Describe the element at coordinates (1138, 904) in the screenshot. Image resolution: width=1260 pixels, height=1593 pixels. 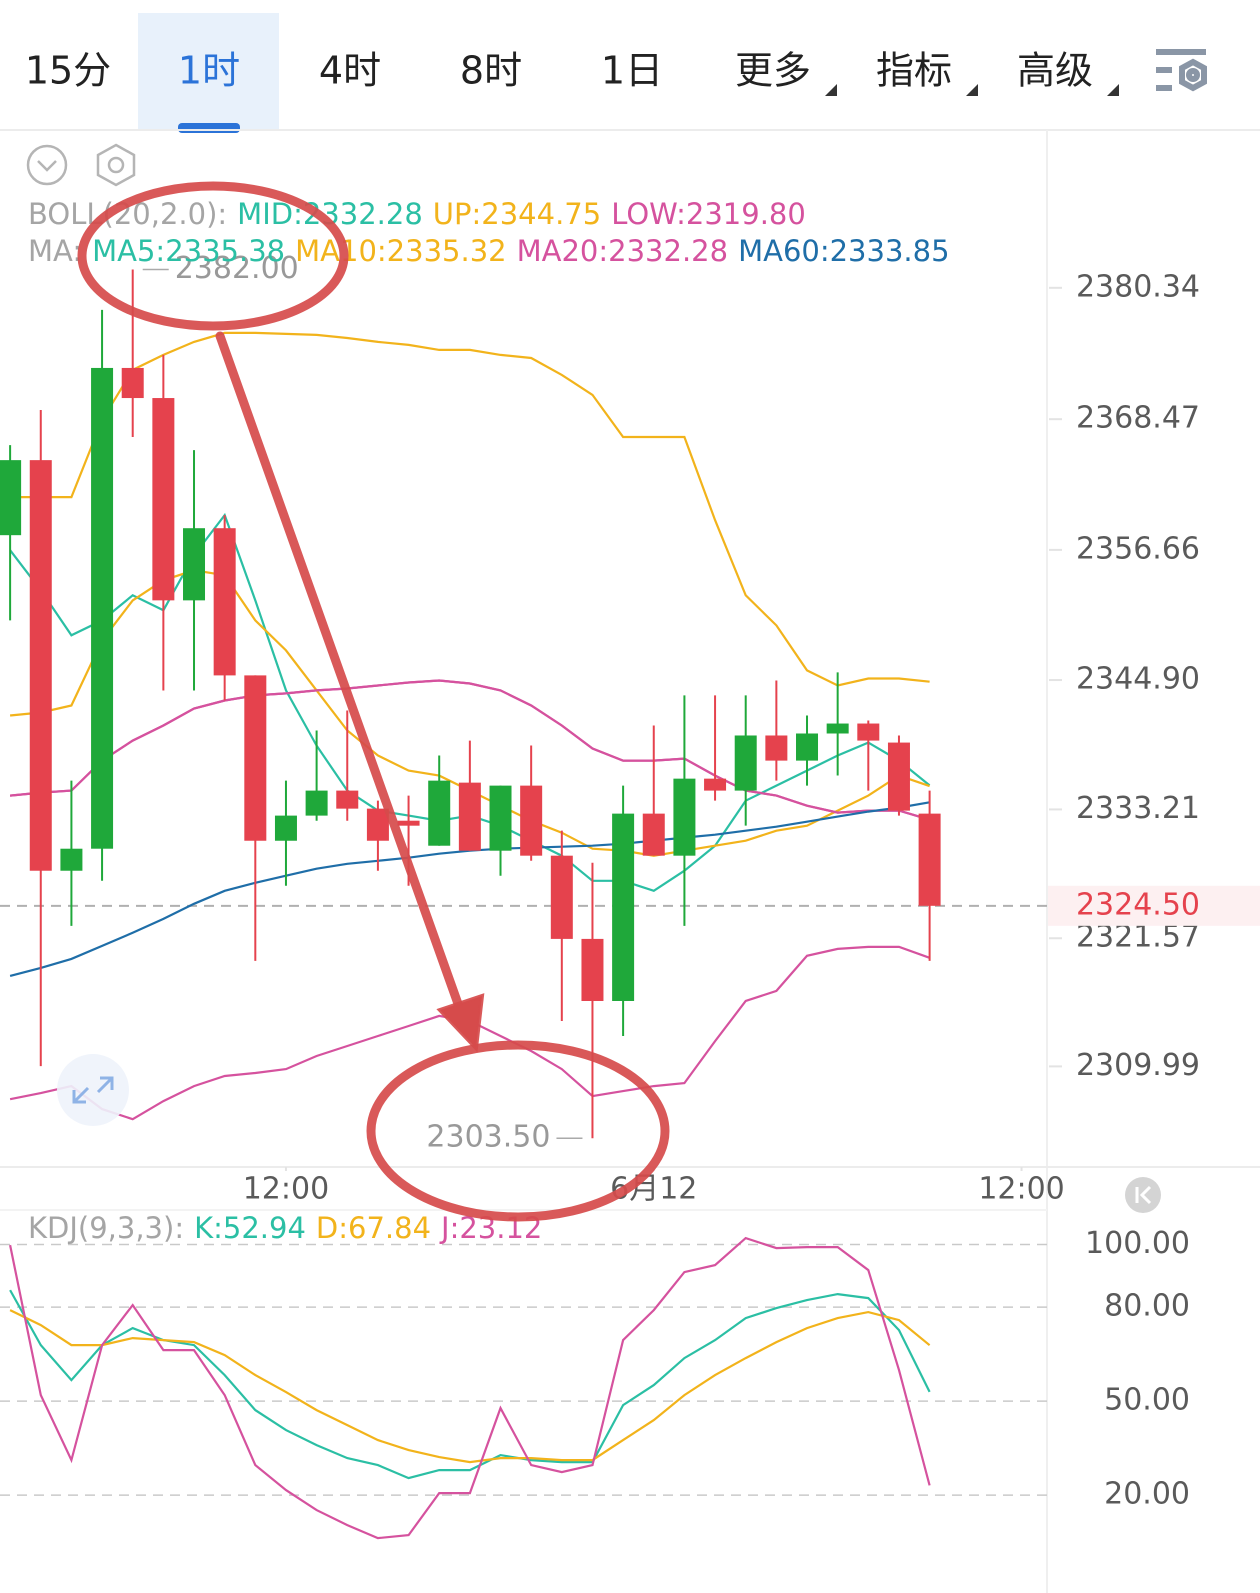
I see `last-price-label: 2324.50` at that location.